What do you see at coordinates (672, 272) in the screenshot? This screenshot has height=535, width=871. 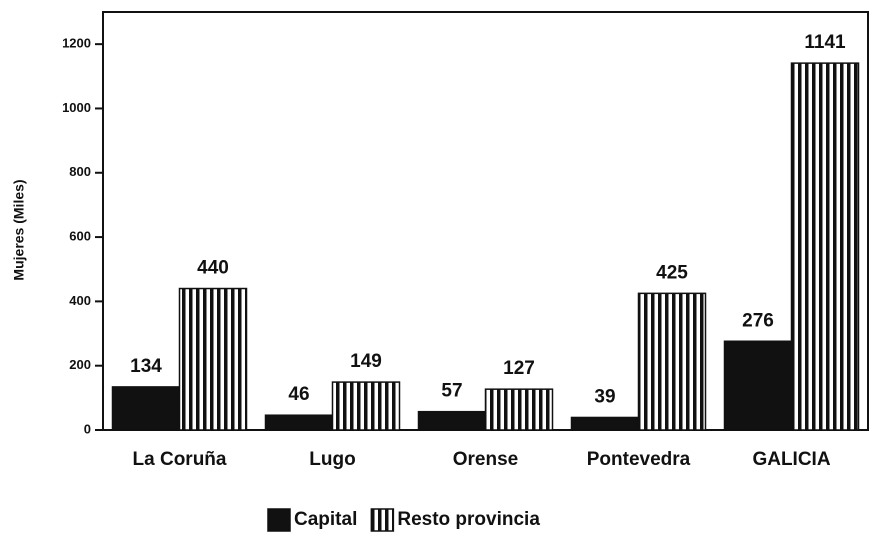 I see `data-label: 425` at bounding box center [672, 272].